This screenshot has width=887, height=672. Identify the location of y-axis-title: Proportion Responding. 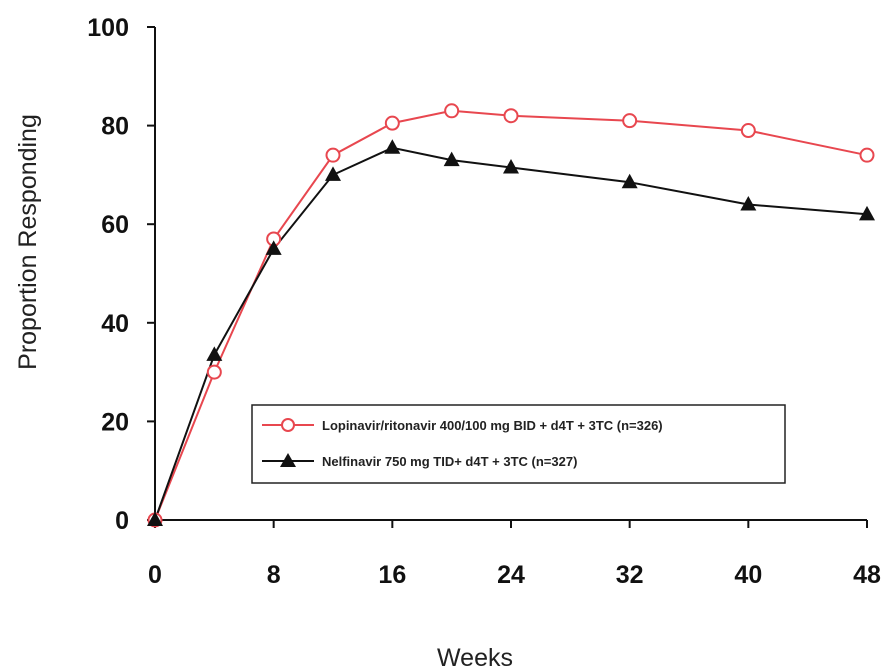
(28, 242).